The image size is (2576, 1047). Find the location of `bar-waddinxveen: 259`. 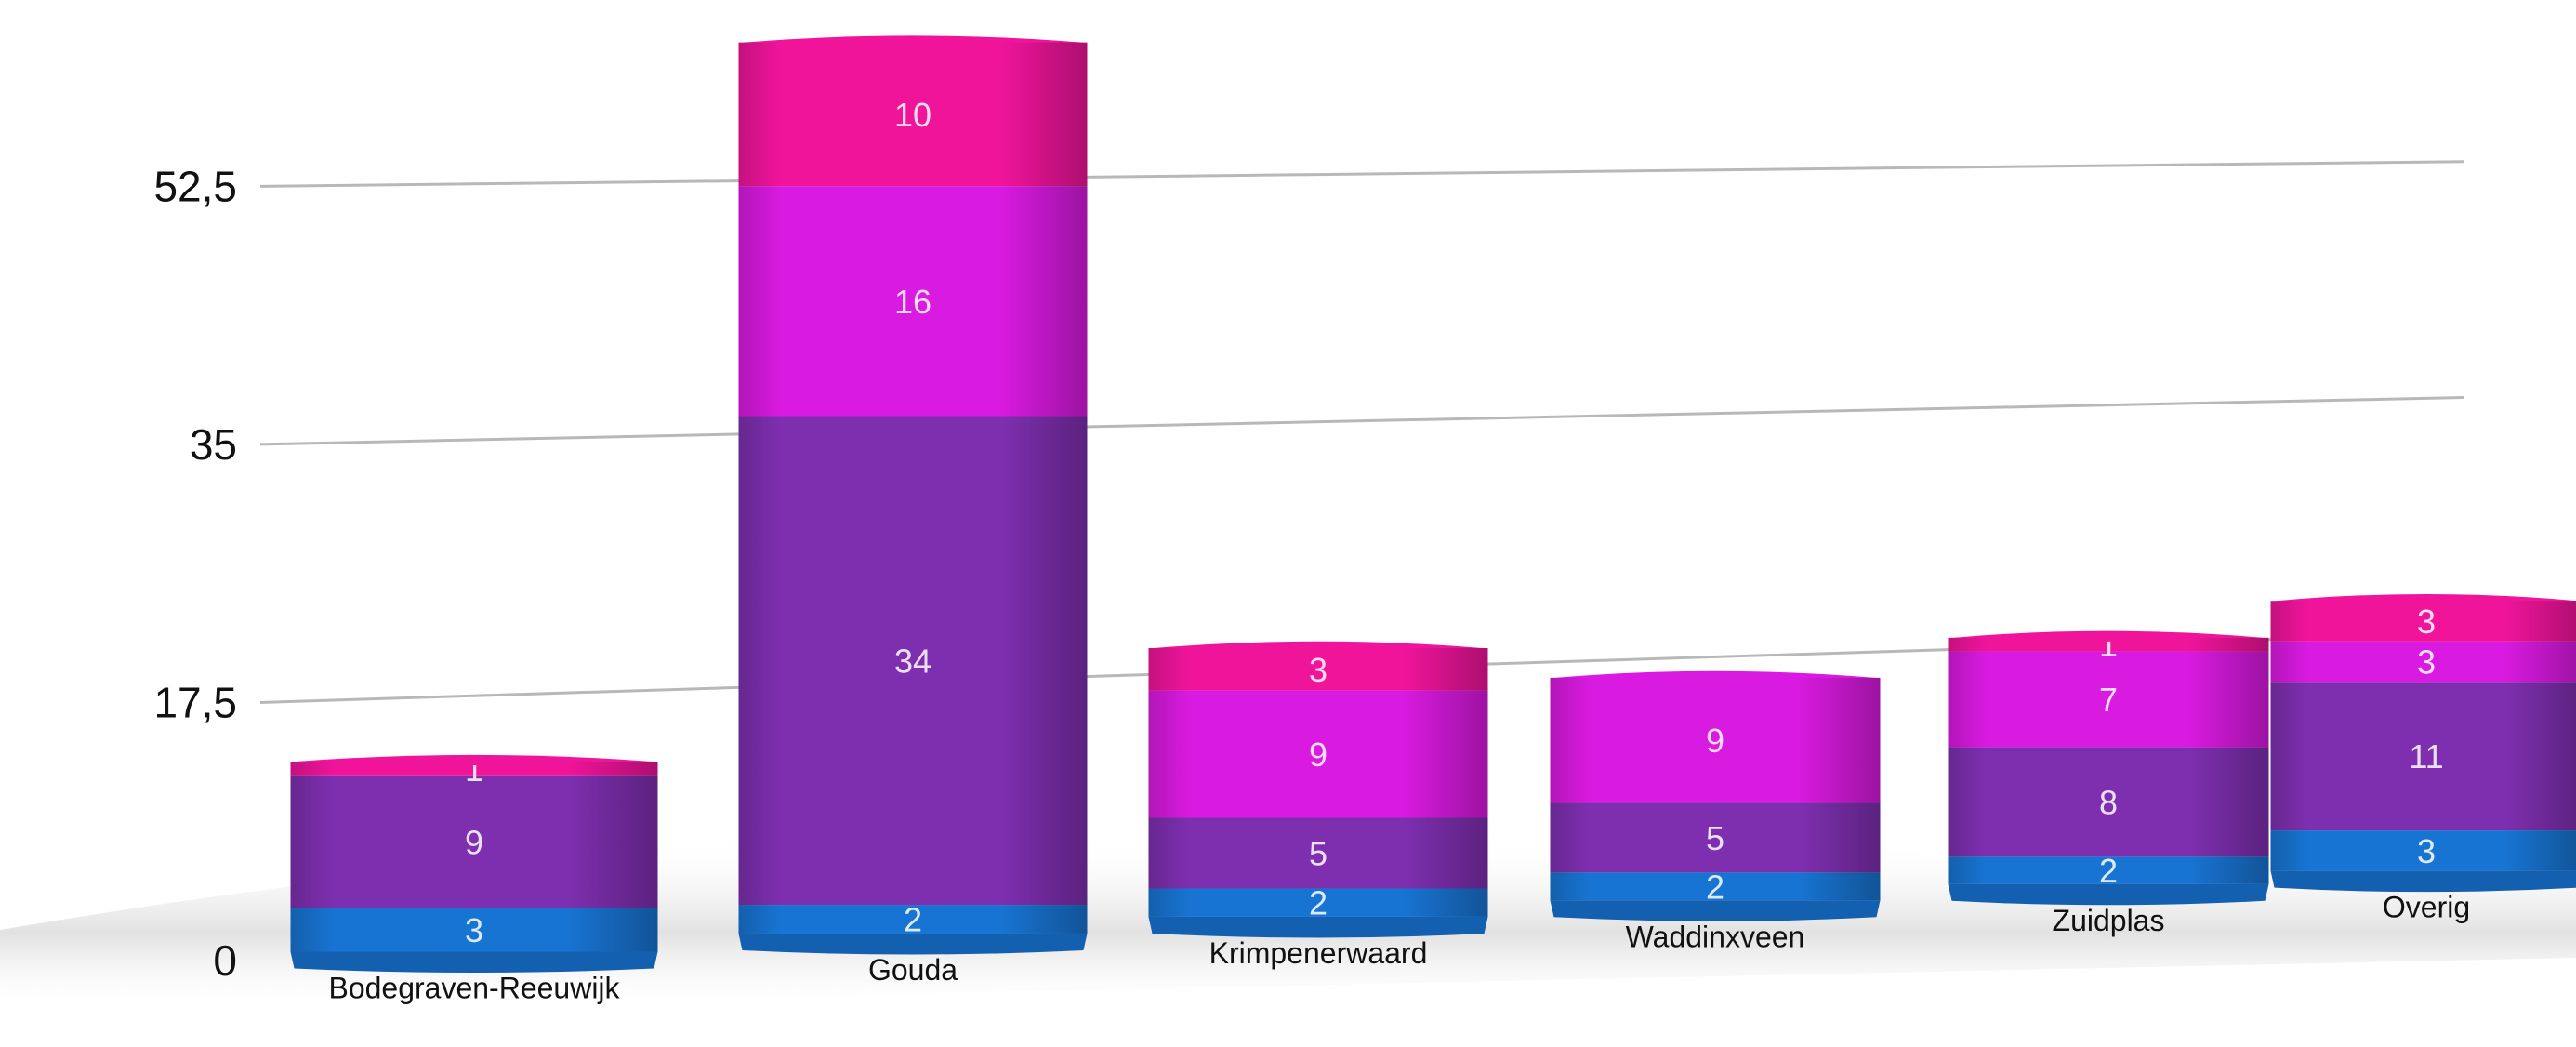

bar-waddinxveen: 259 is located at coordinates (1715, 795).